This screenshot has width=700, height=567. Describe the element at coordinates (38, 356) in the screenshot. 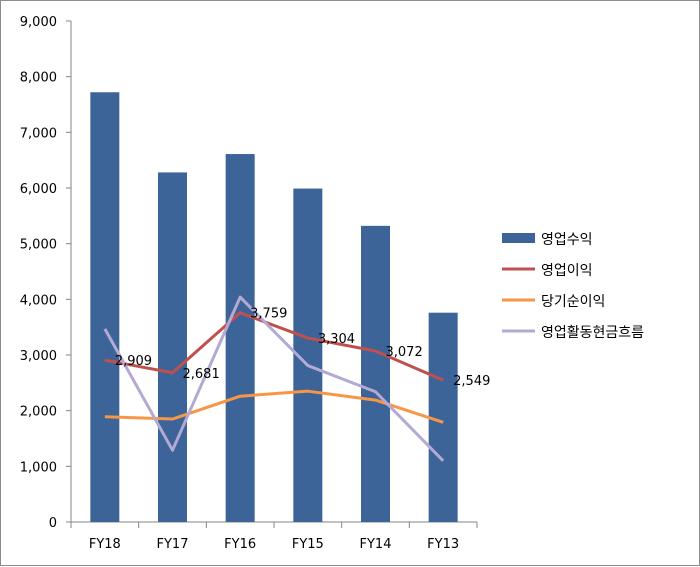

I see `y-tick-label: 3,000` at that location.